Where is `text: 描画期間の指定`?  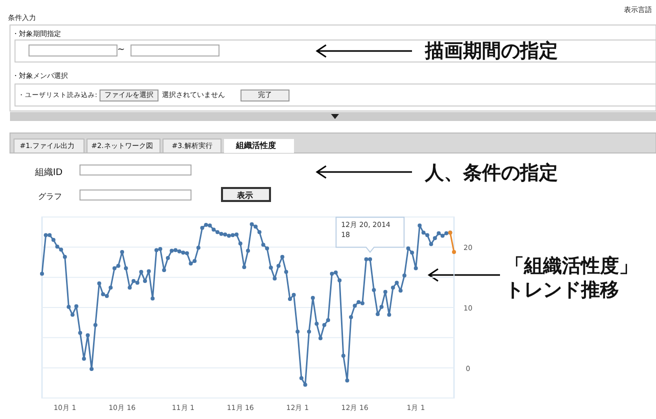 text: 描画期間の指定 is located at coordinates (491, 51).